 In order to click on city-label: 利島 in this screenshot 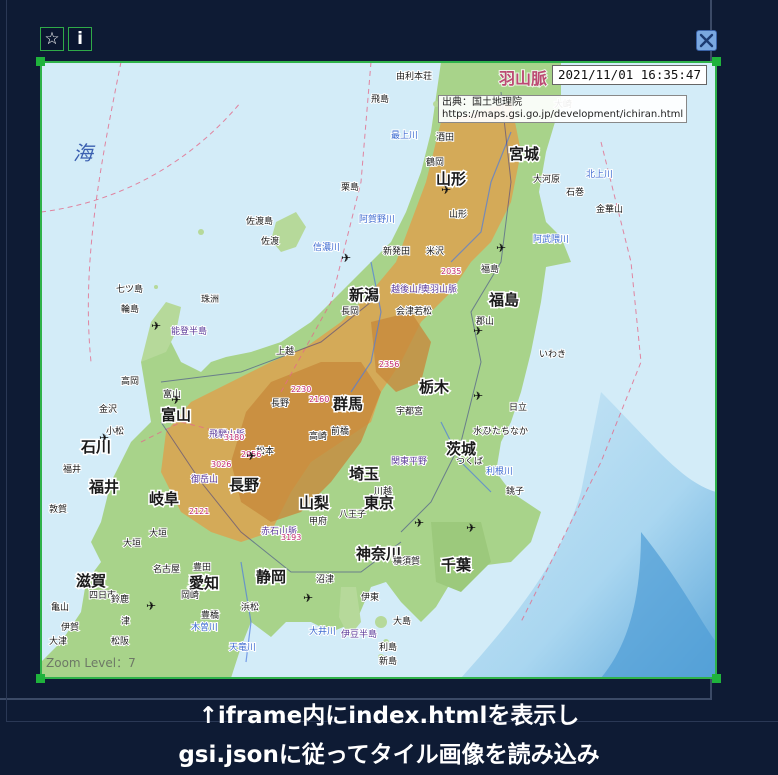, I will do `click(388, 647)`.